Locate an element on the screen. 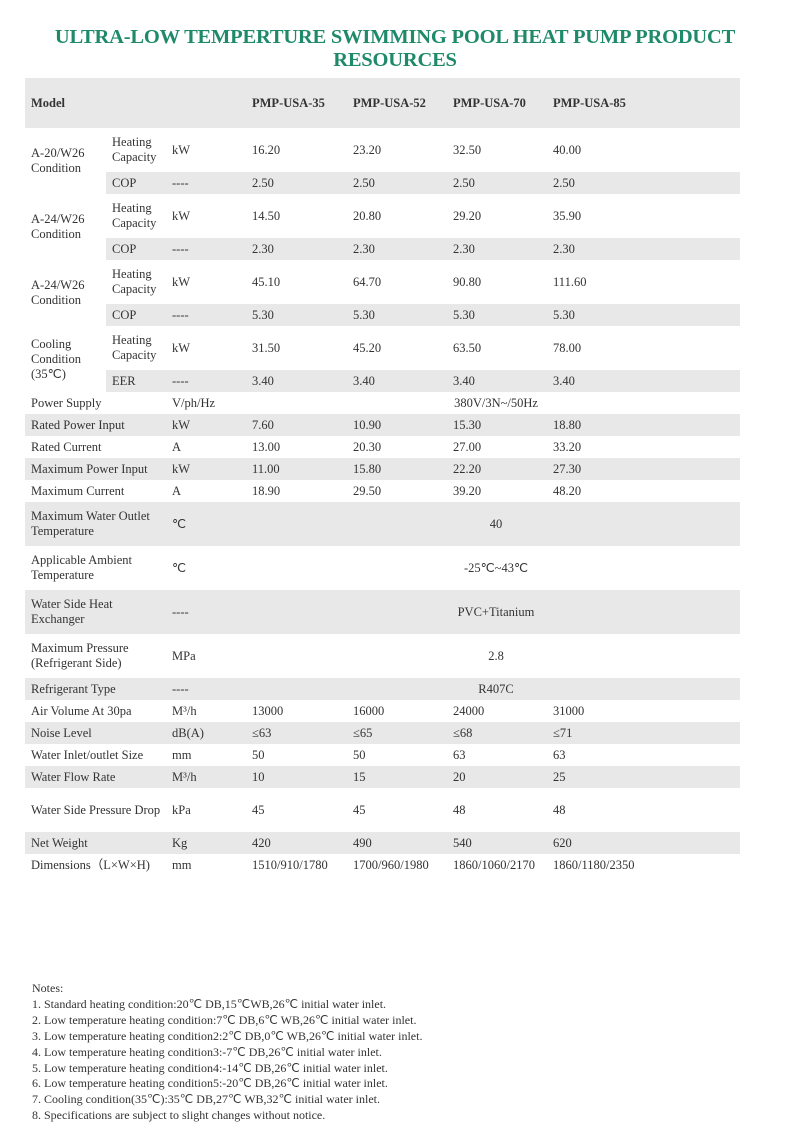  value-cell: 45.10 is located at coordinates (266, 281).